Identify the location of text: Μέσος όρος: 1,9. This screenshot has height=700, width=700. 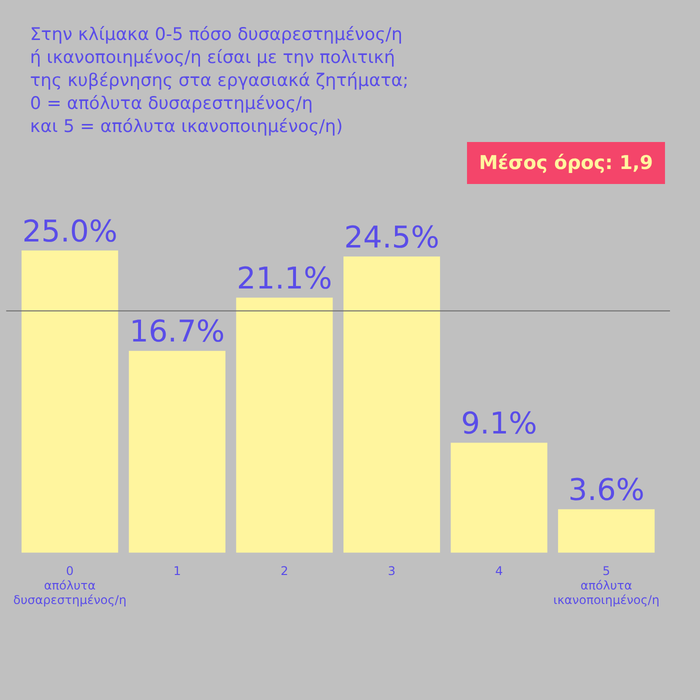
(565, 163).